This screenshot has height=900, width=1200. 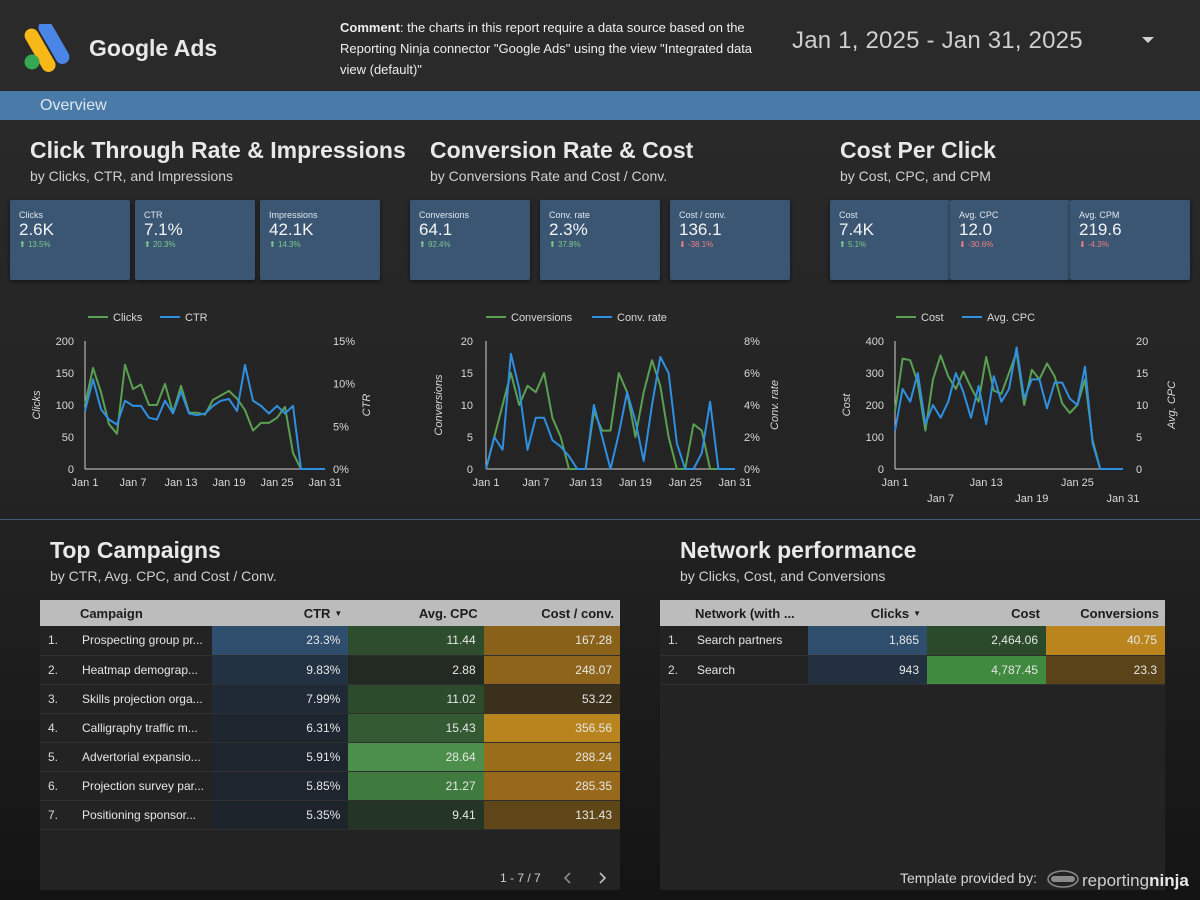 What do you see at coordinates (1094, 244) in the screenshot?
I see `kpi-delta: ⬇ -4.3%` at bounding box center [1094, 244].